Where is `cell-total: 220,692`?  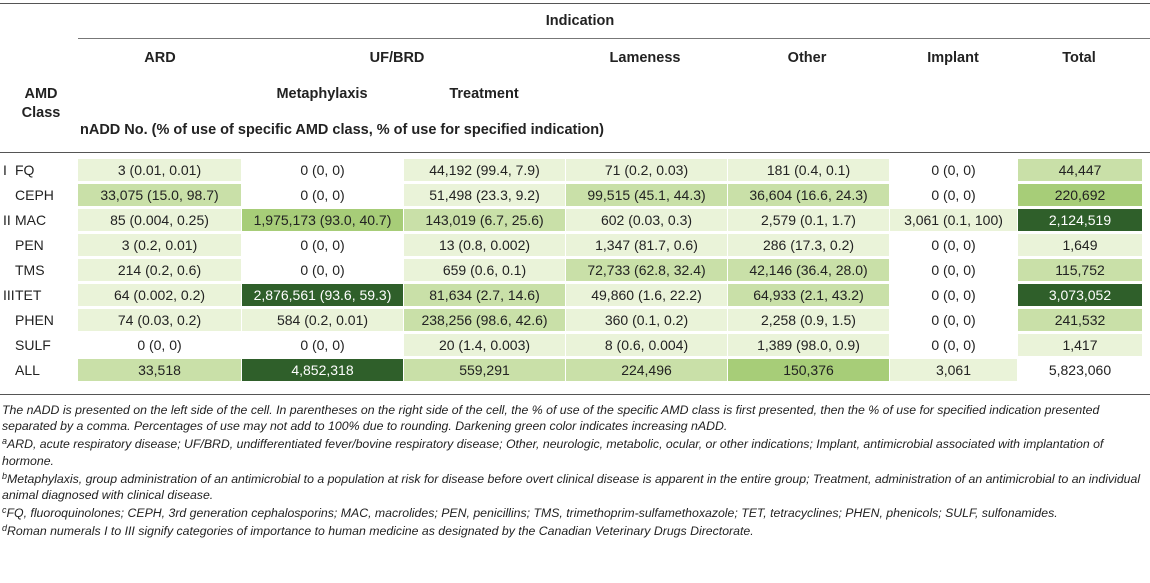
cell-total: 220,692 is located at coordinates (1080, 195).